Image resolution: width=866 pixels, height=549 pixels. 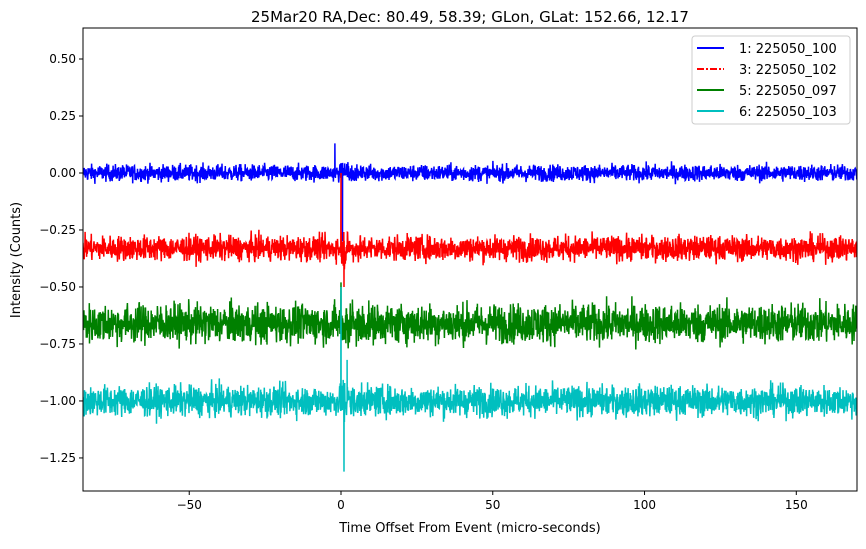 I want to click on x-axis-label: Time Offset From Event (micro-seconds), so click(x=469, y=528).